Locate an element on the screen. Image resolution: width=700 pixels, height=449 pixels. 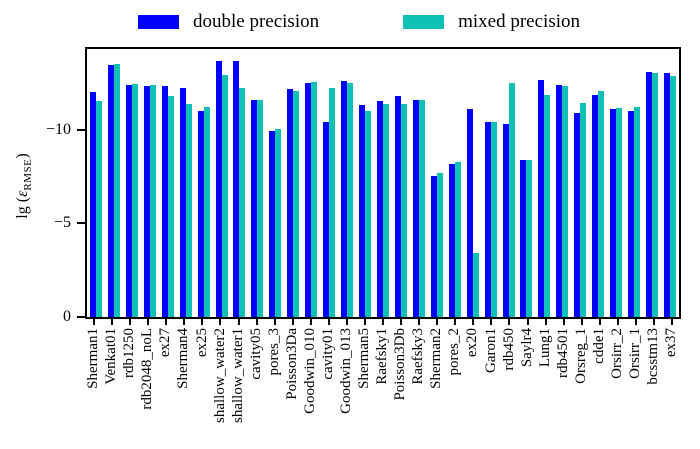
legend-swatch-mixed-precision is located at coordinates (424, 21).